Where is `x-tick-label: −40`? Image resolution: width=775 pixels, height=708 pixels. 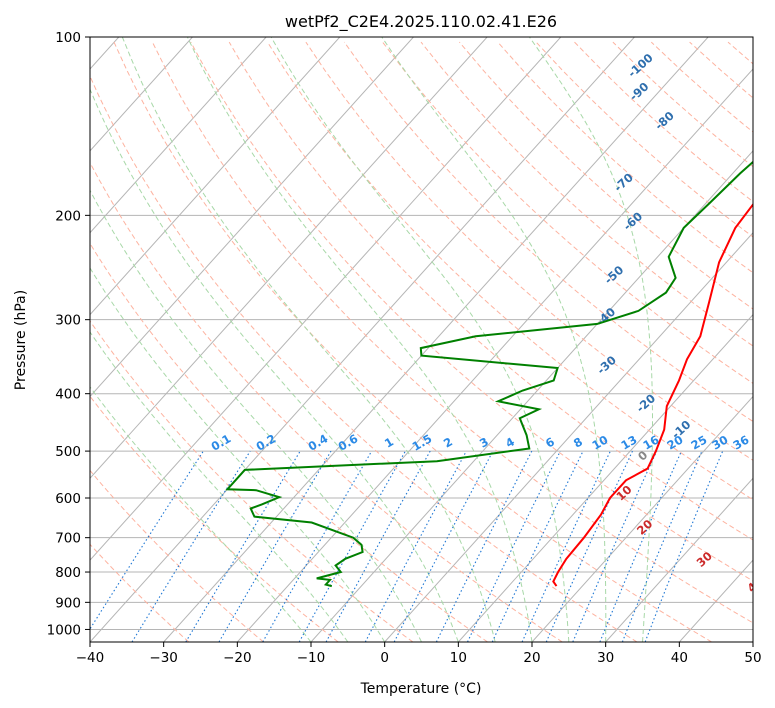
x-tick-label: −40 is located at coordinates (90, 658).